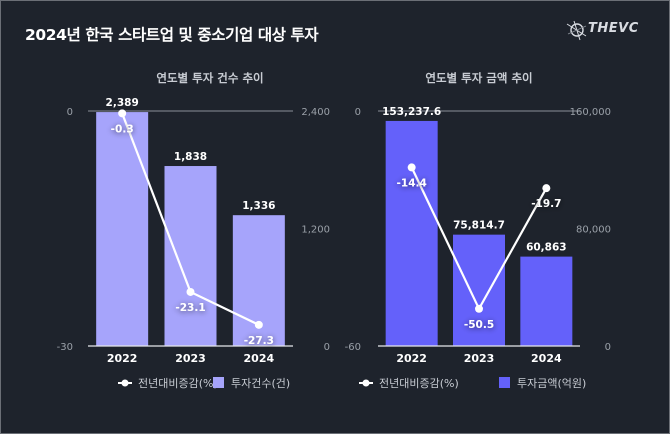 The height and width of the screenshot is (434, 670). What do you see at coordinates (190, 157) in the screenshot?
I see `bar-value-label: 1,838` at bounding box center [190, 157].